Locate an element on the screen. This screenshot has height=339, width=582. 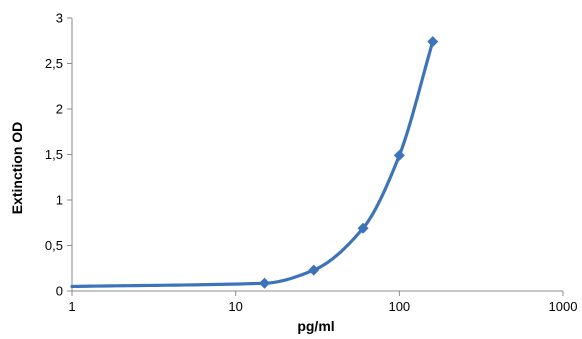
y-tick-label: 2,5 is located at coordinates (54, 63).